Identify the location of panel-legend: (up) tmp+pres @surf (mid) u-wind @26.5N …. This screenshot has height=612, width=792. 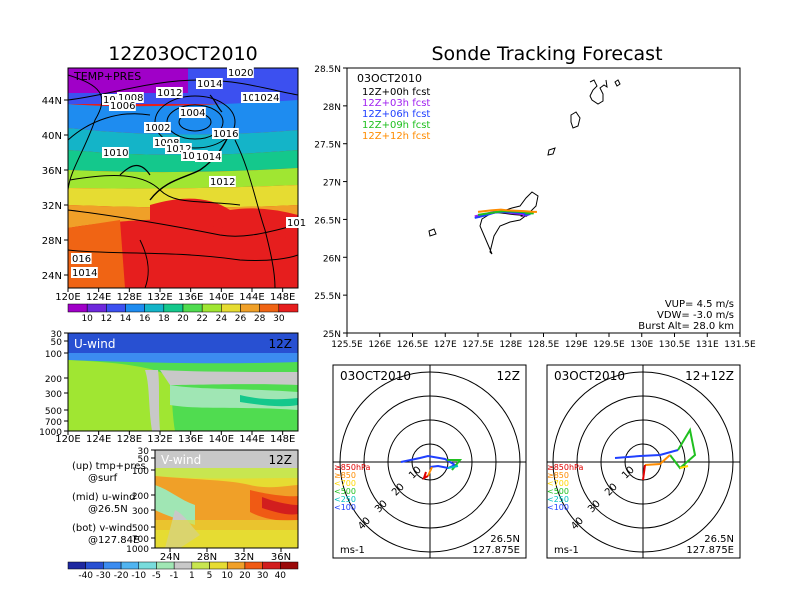
(109, 503).